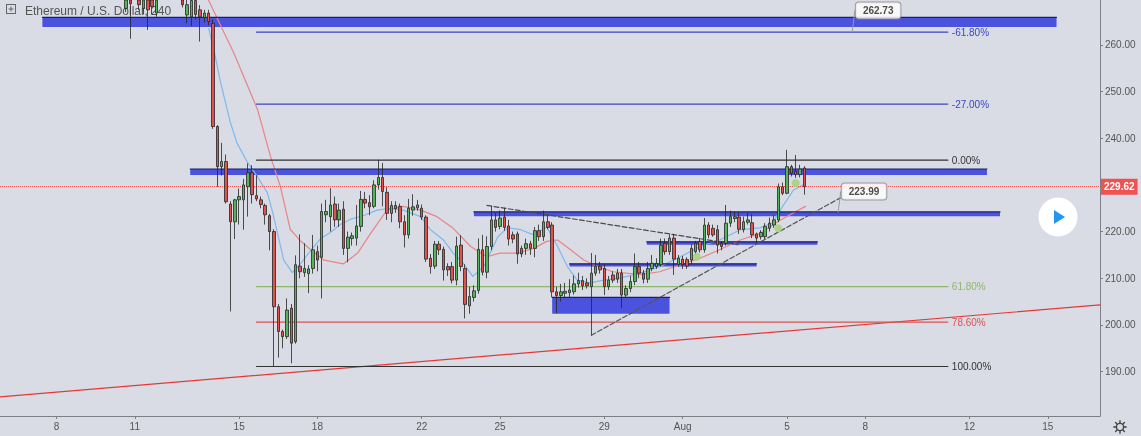 The height and width of the screenshot is (436, 1141). Describe the element at coordinates (1121, 45) in the screenshot. I see `y-tick-label: 260.00` at that location.